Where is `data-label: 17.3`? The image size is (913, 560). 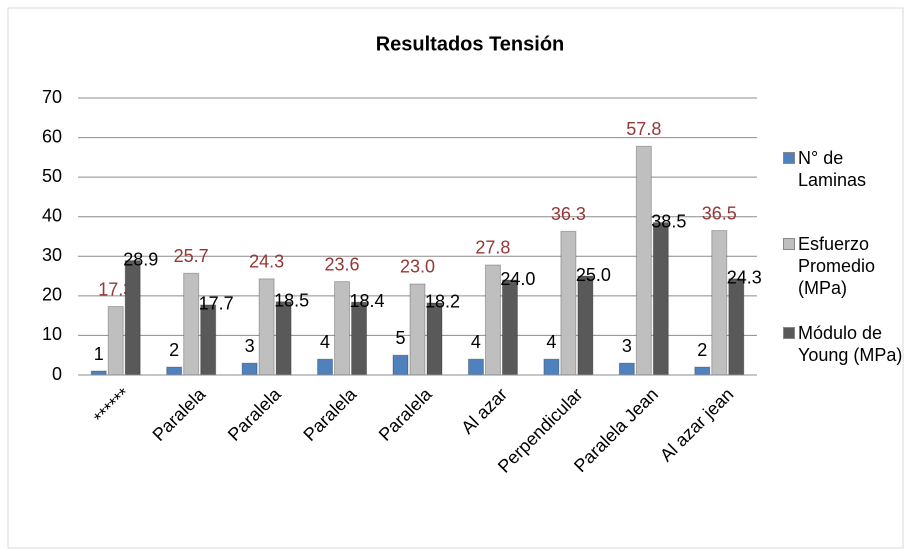 data-label: 17.3 is located at coordinates (115, 289).